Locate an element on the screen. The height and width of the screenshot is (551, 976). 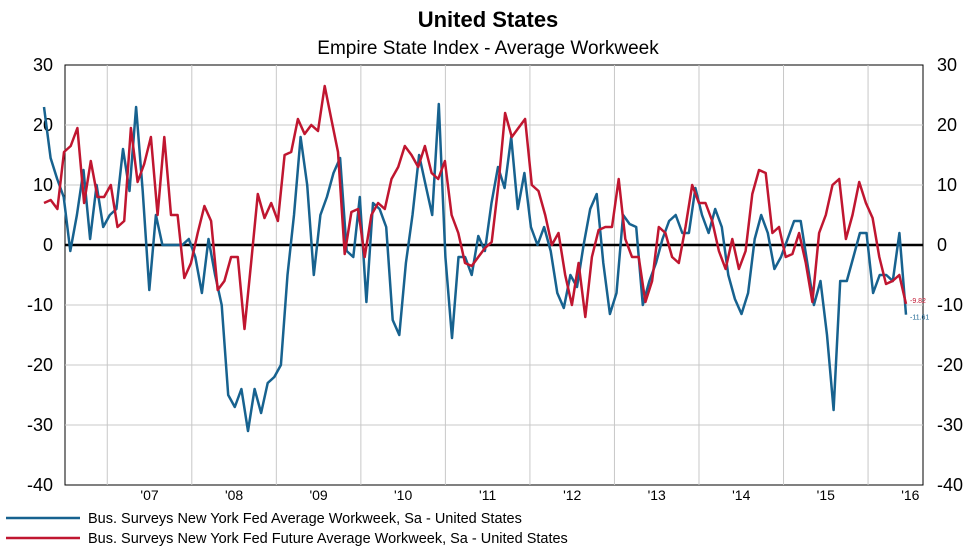
series-end-label-1: -11.61 is located at coordinates (919, 318).